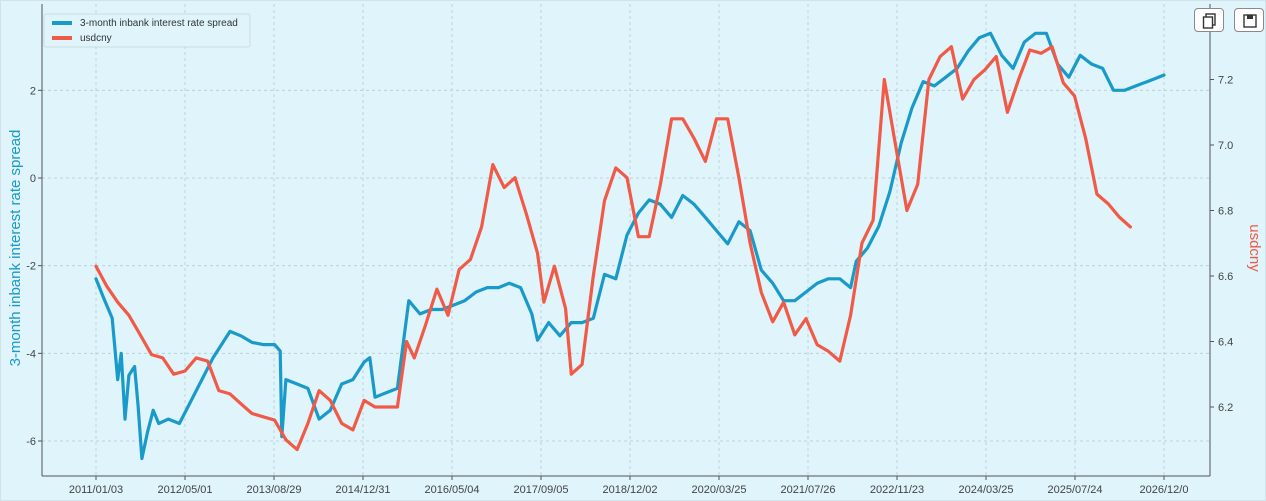  Describe the element at coordinates (985, 490) in the screenshot. I see `x-tick-label: 2024/03/25` at that location.